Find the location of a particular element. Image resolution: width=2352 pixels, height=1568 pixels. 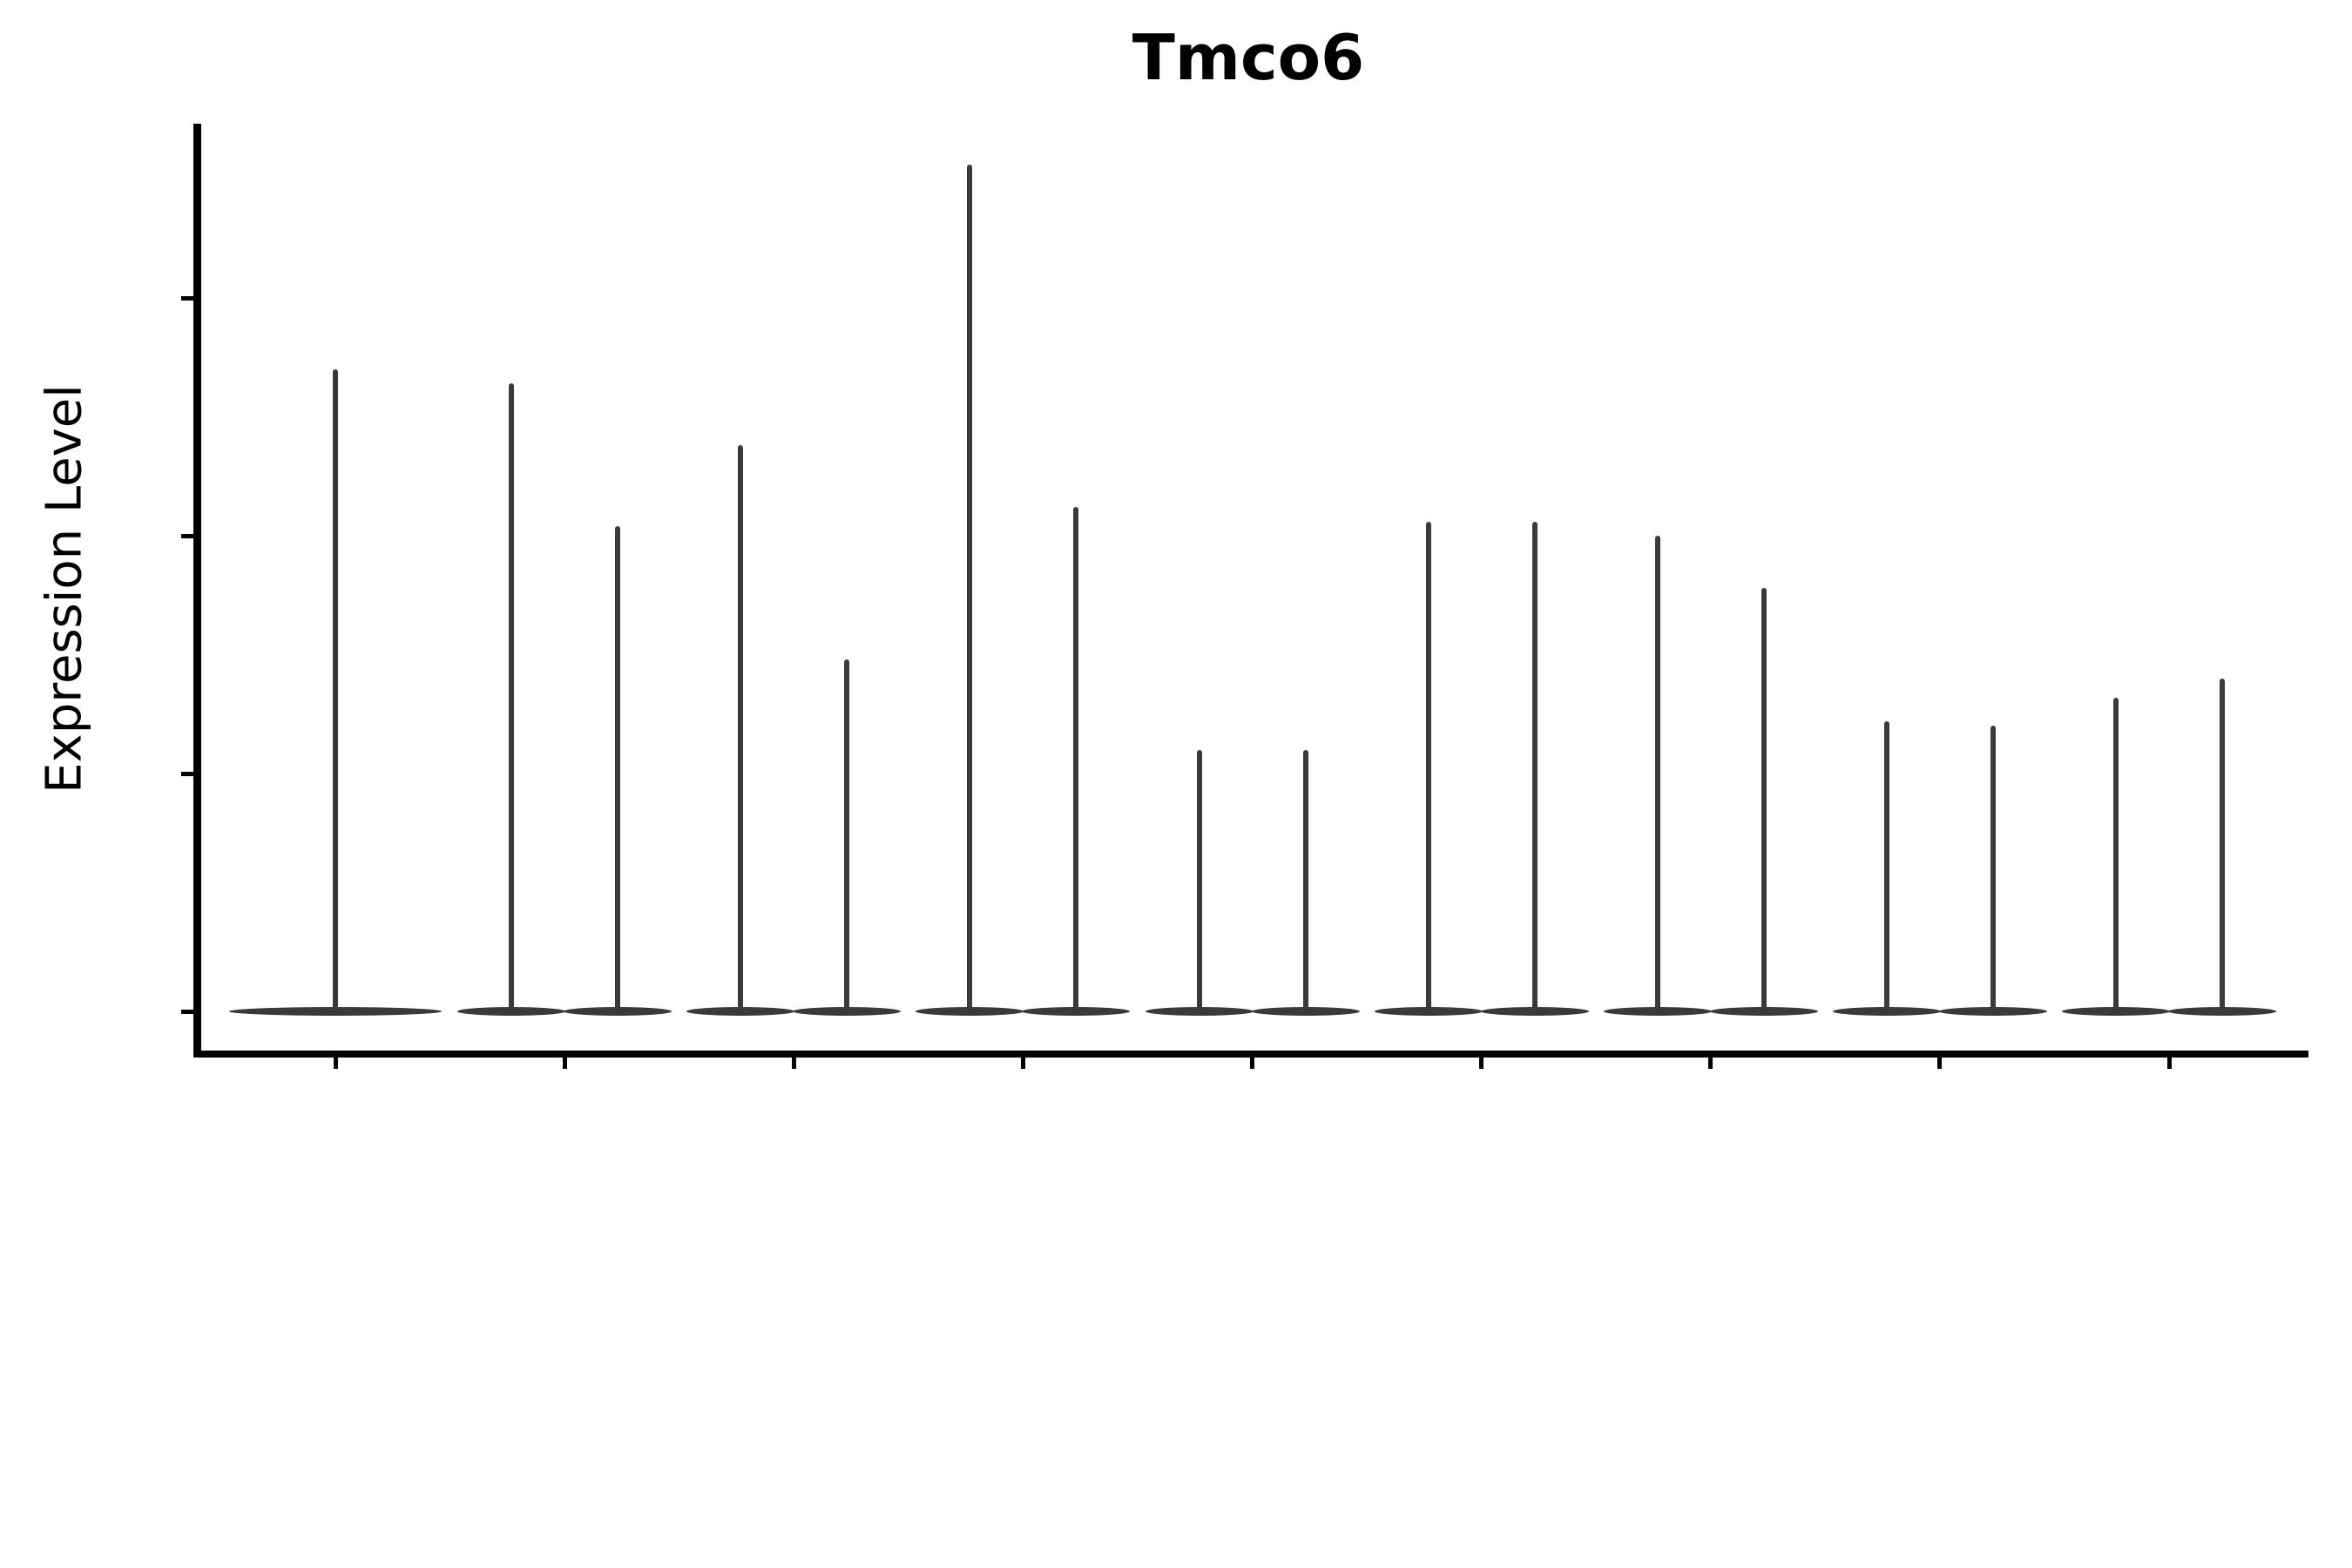

y-axis-label: Expression Level is located at coordinates (64, 589).